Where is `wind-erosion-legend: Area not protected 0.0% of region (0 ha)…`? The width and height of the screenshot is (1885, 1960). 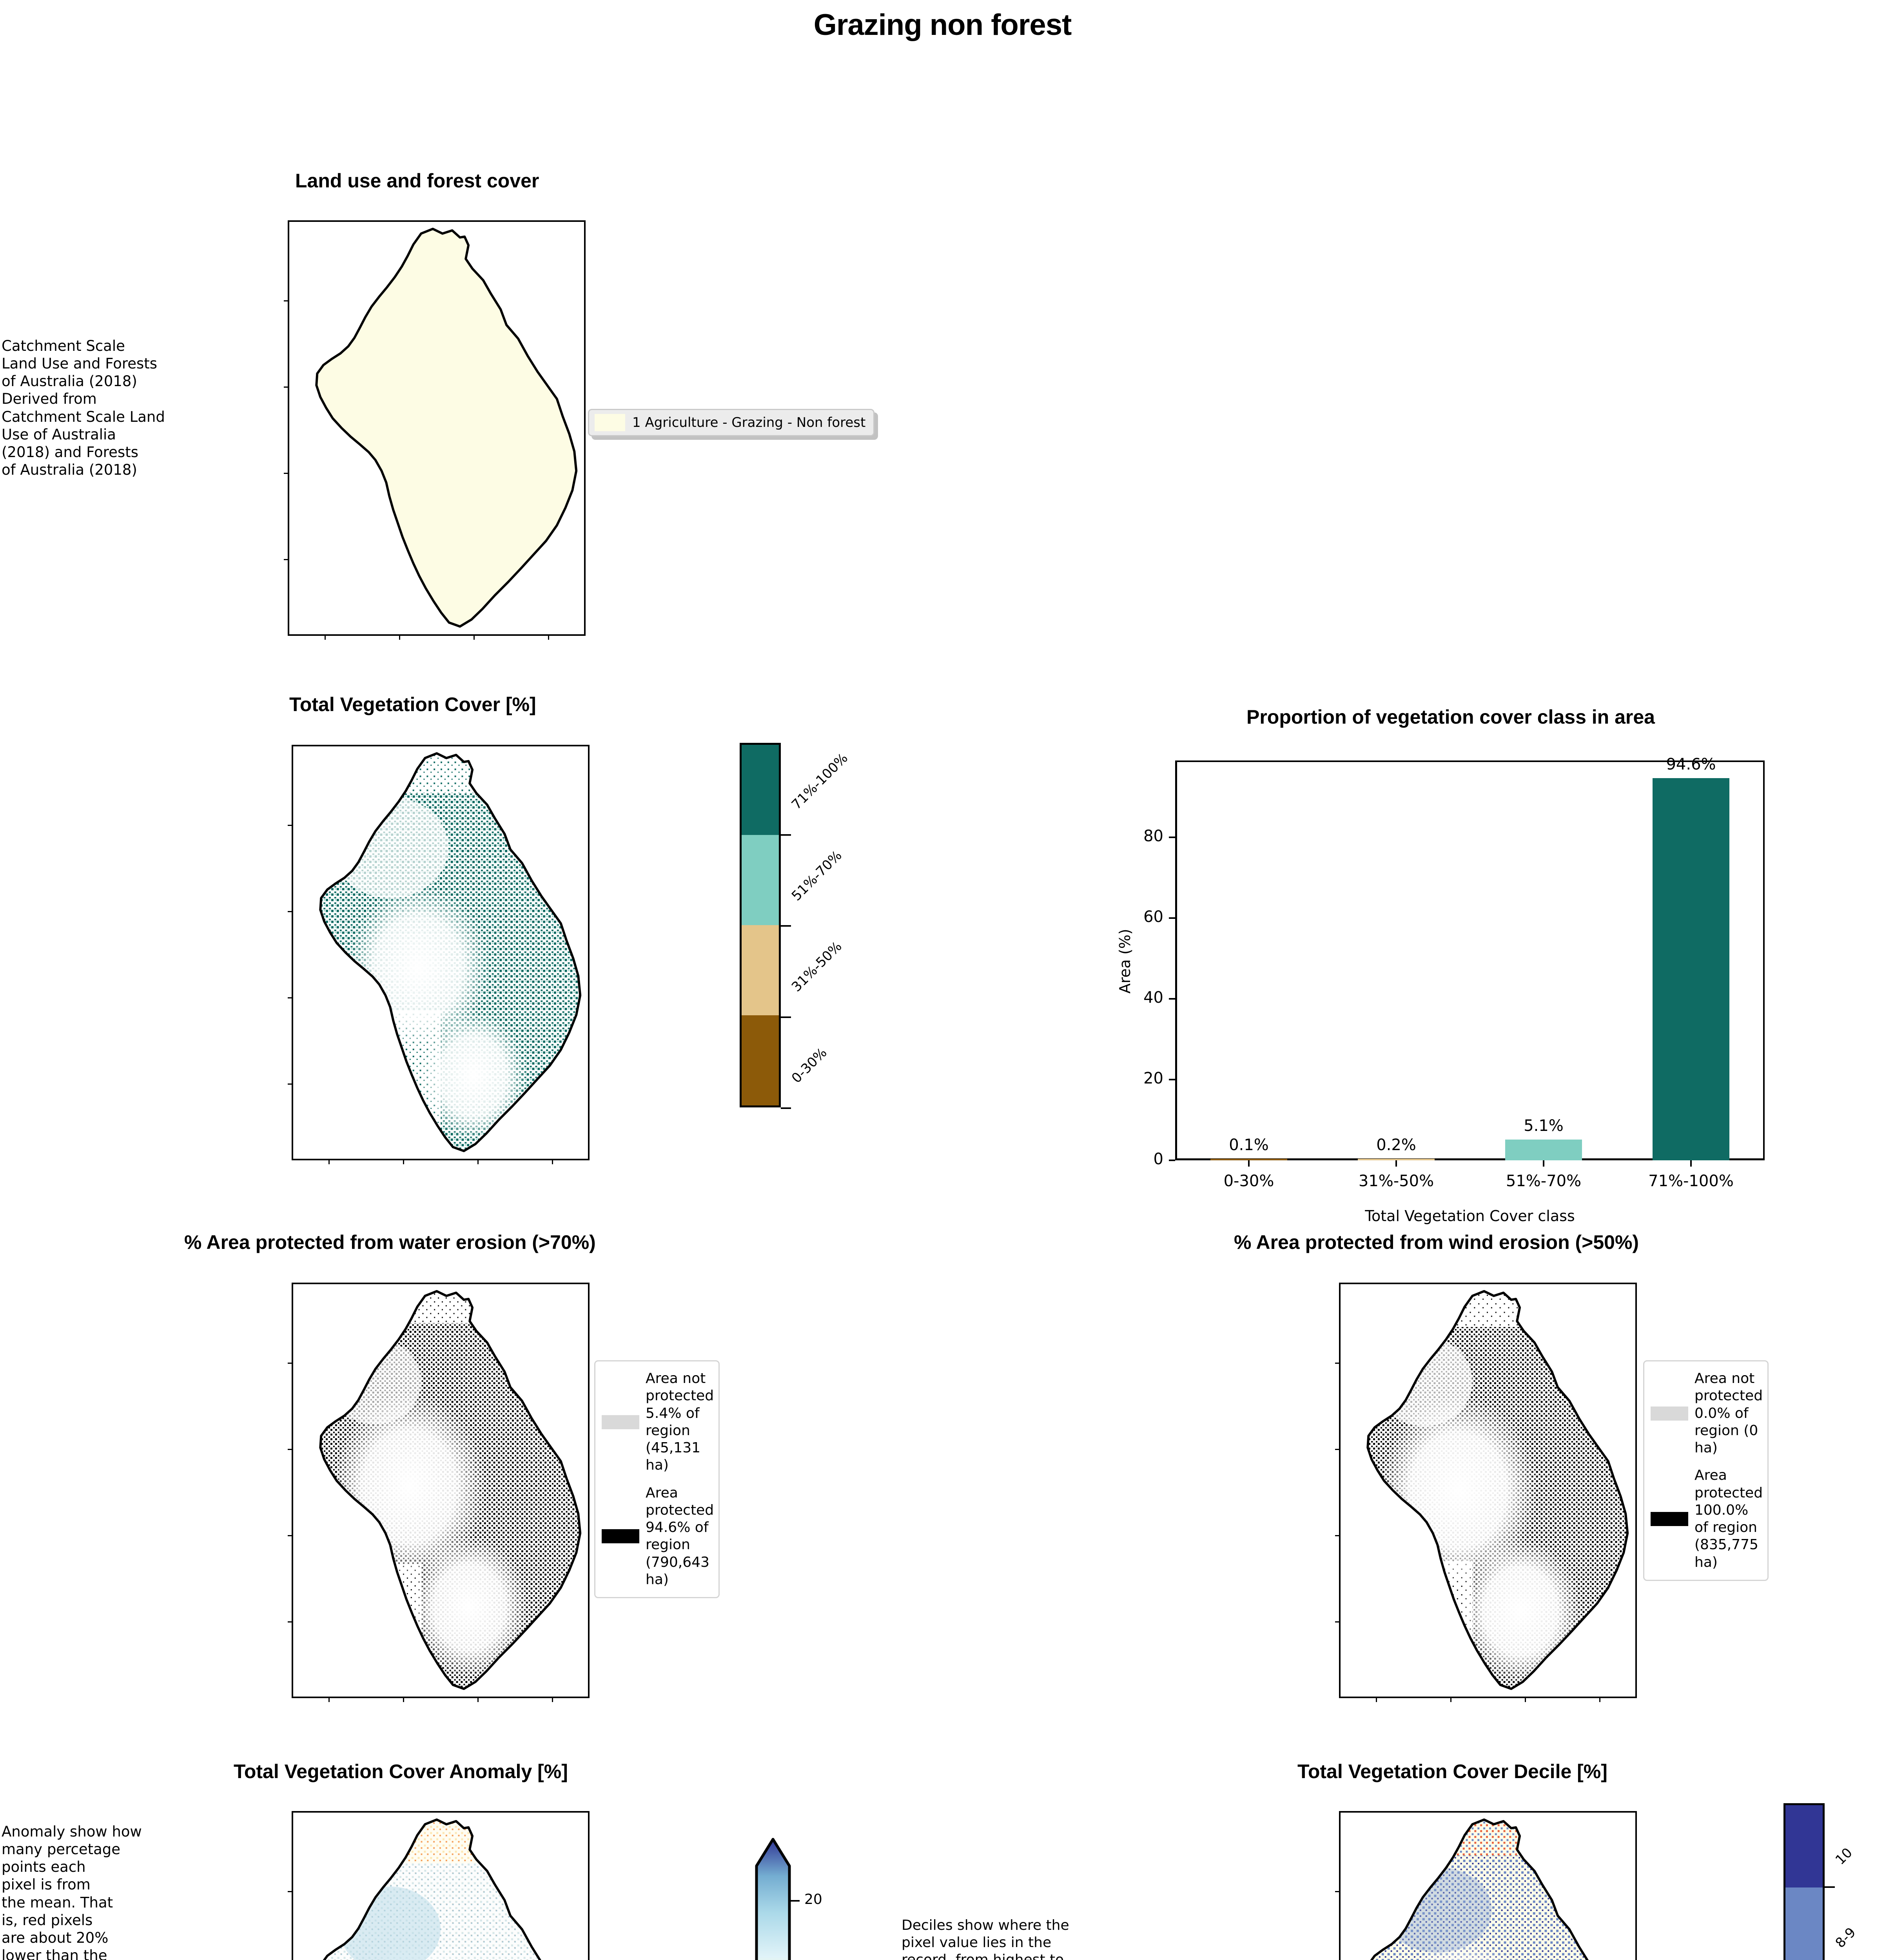
wind-erosion-legend: Area not protected 0.0% of region (0 ha)… is located at coordinates (1706, 1470).